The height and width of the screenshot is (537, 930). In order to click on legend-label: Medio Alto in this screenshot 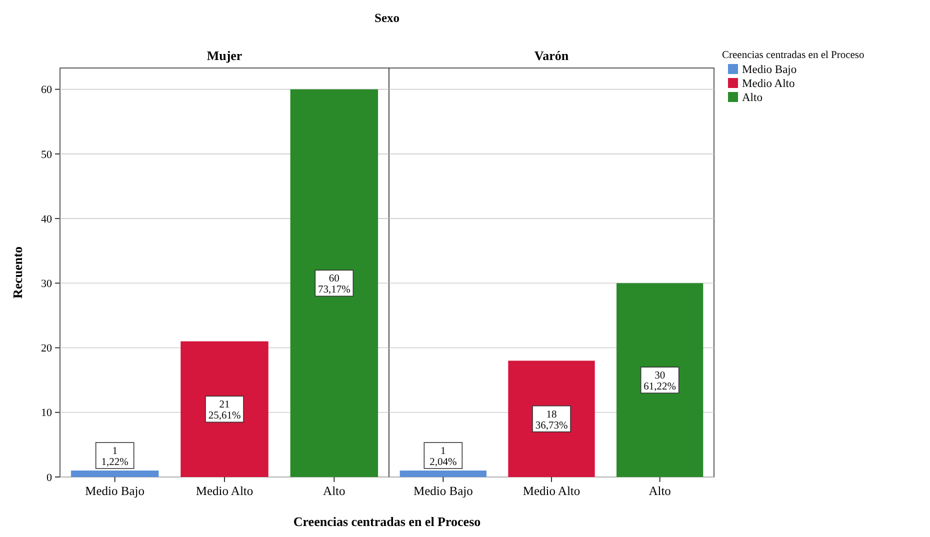, I will do `click(768, 84)`.